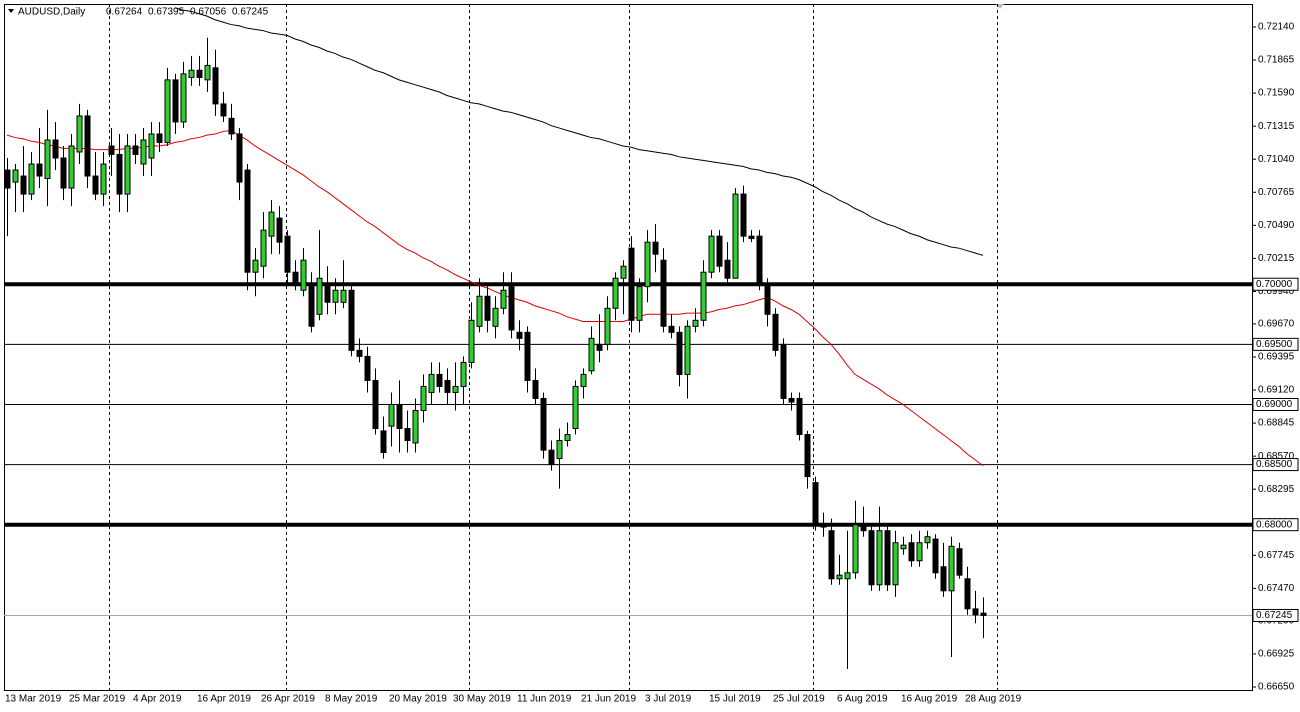 This screenshot has width=1300, height=712. What do you see at coordinates (1274, 615) in the screenshot?
I see `price-label: 0.67245` at bounding box center [1274, 615].